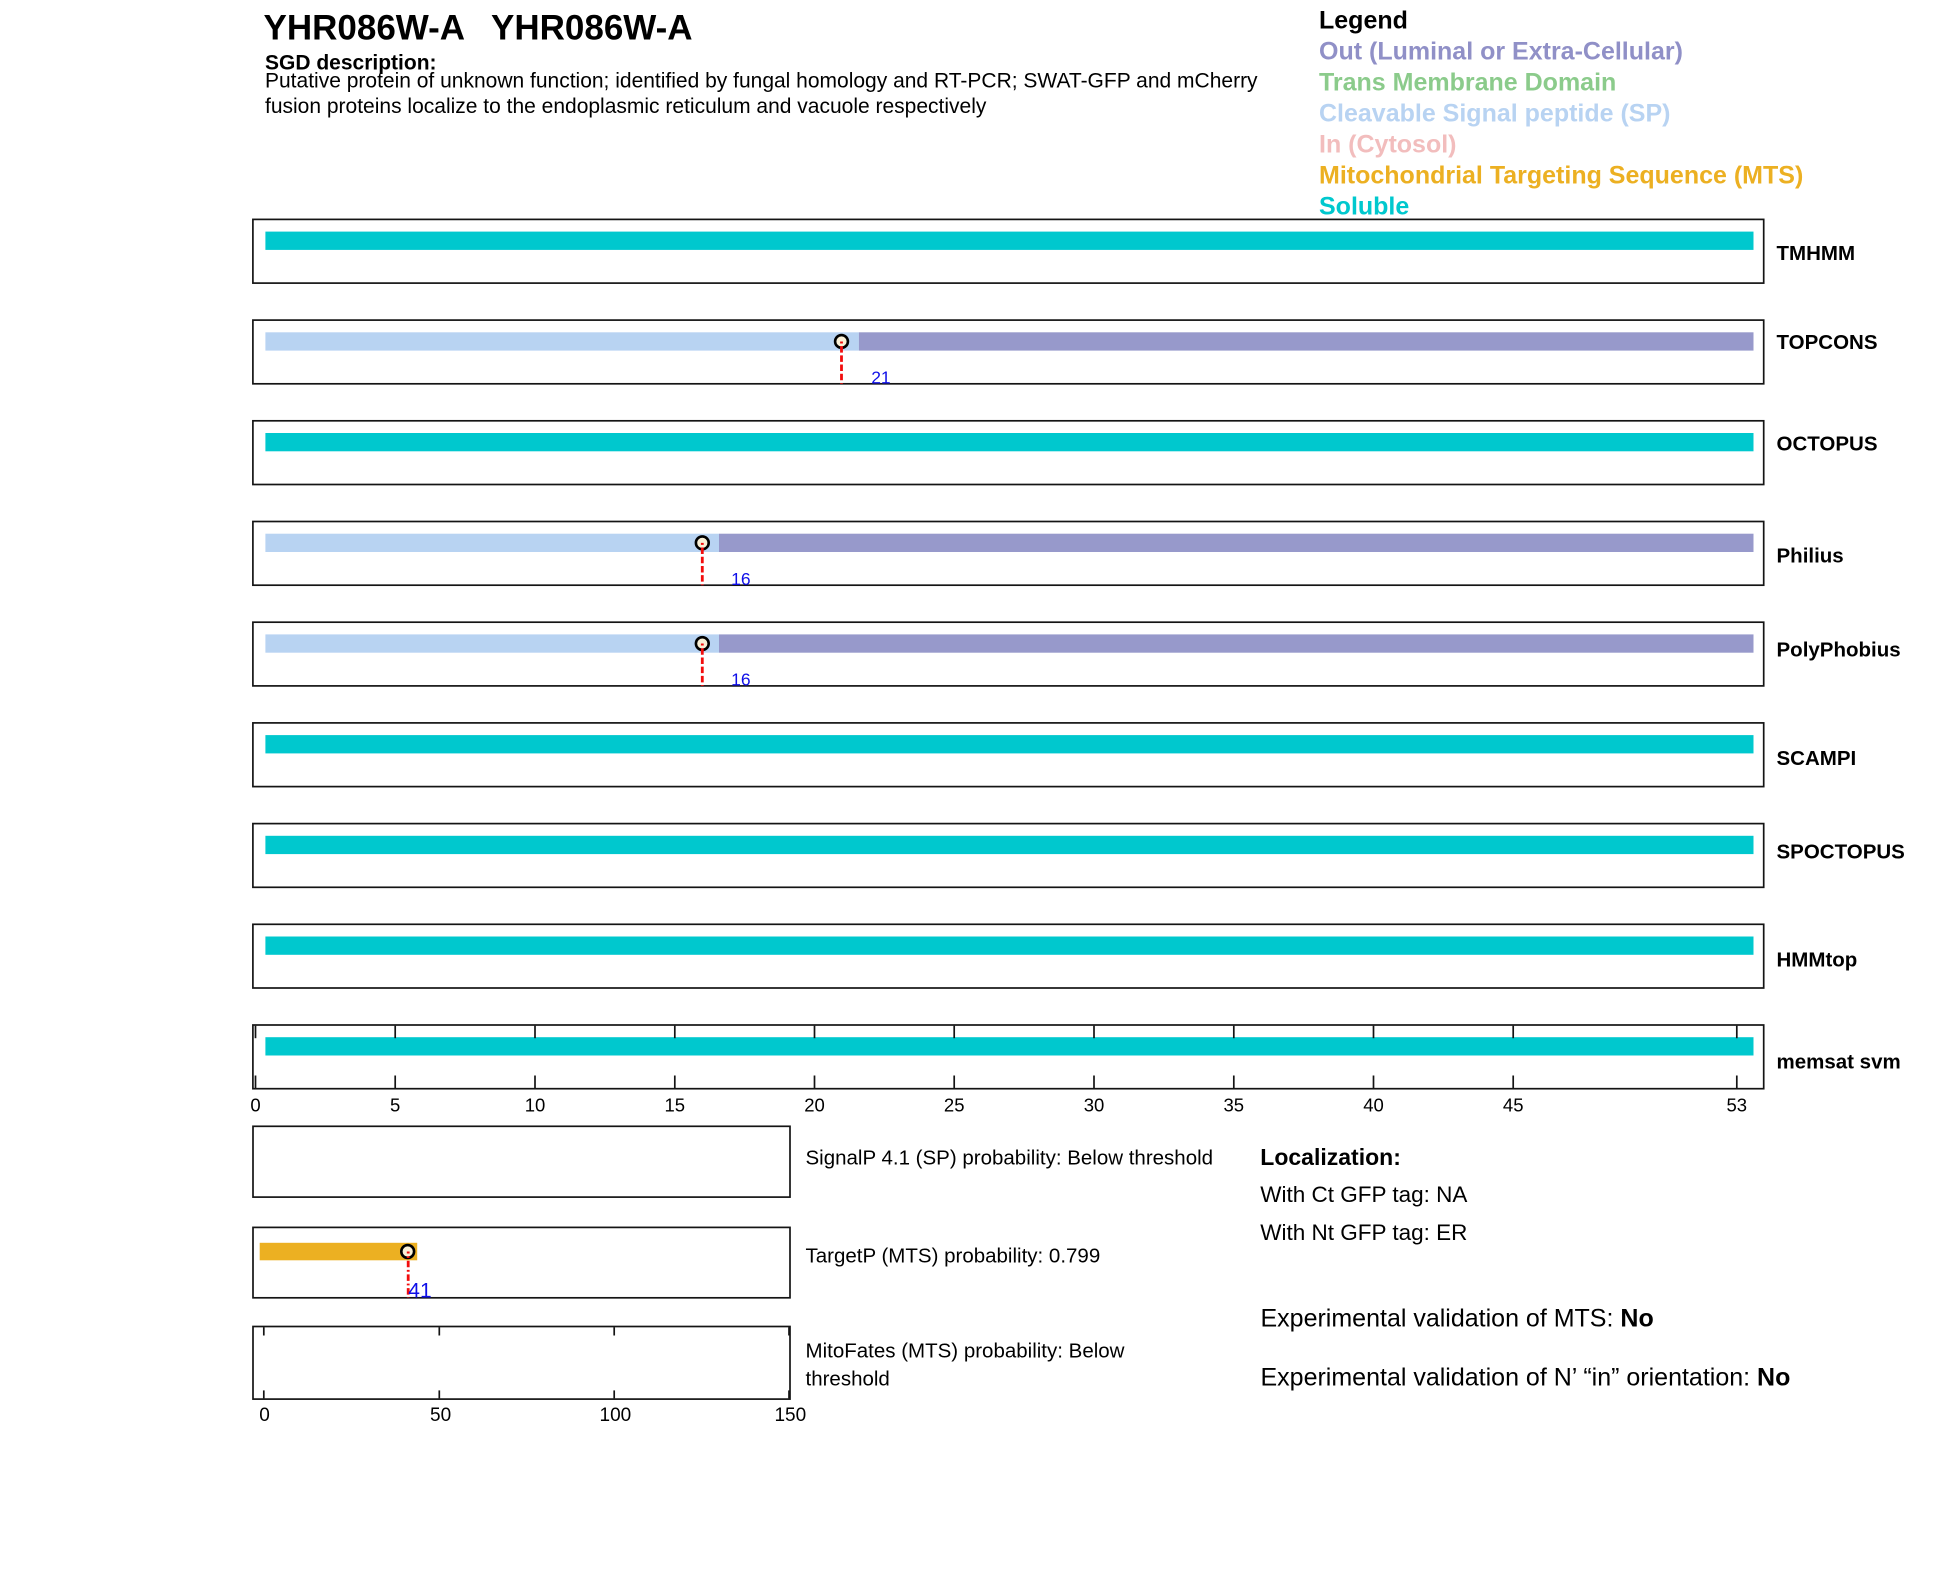  Describe the element at coordinates (1467, 82) in the screenshot. I see `svg-text: Trans Membrane Domain` at that location.